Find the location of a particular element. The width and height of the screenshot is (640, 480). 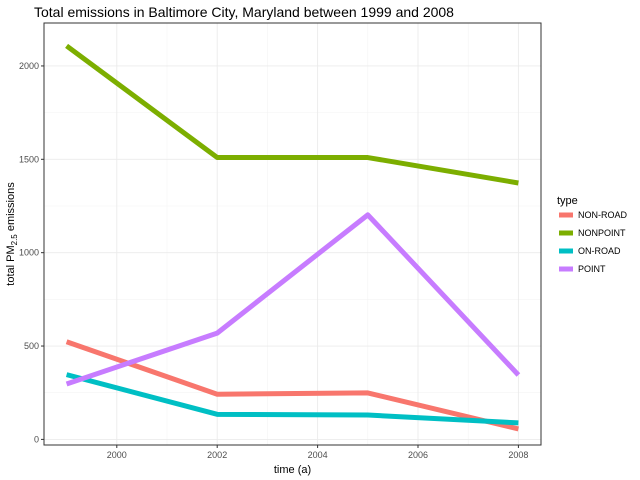

y-axis-title: total PM2.5 emissions is located at coordinates (12, 234).